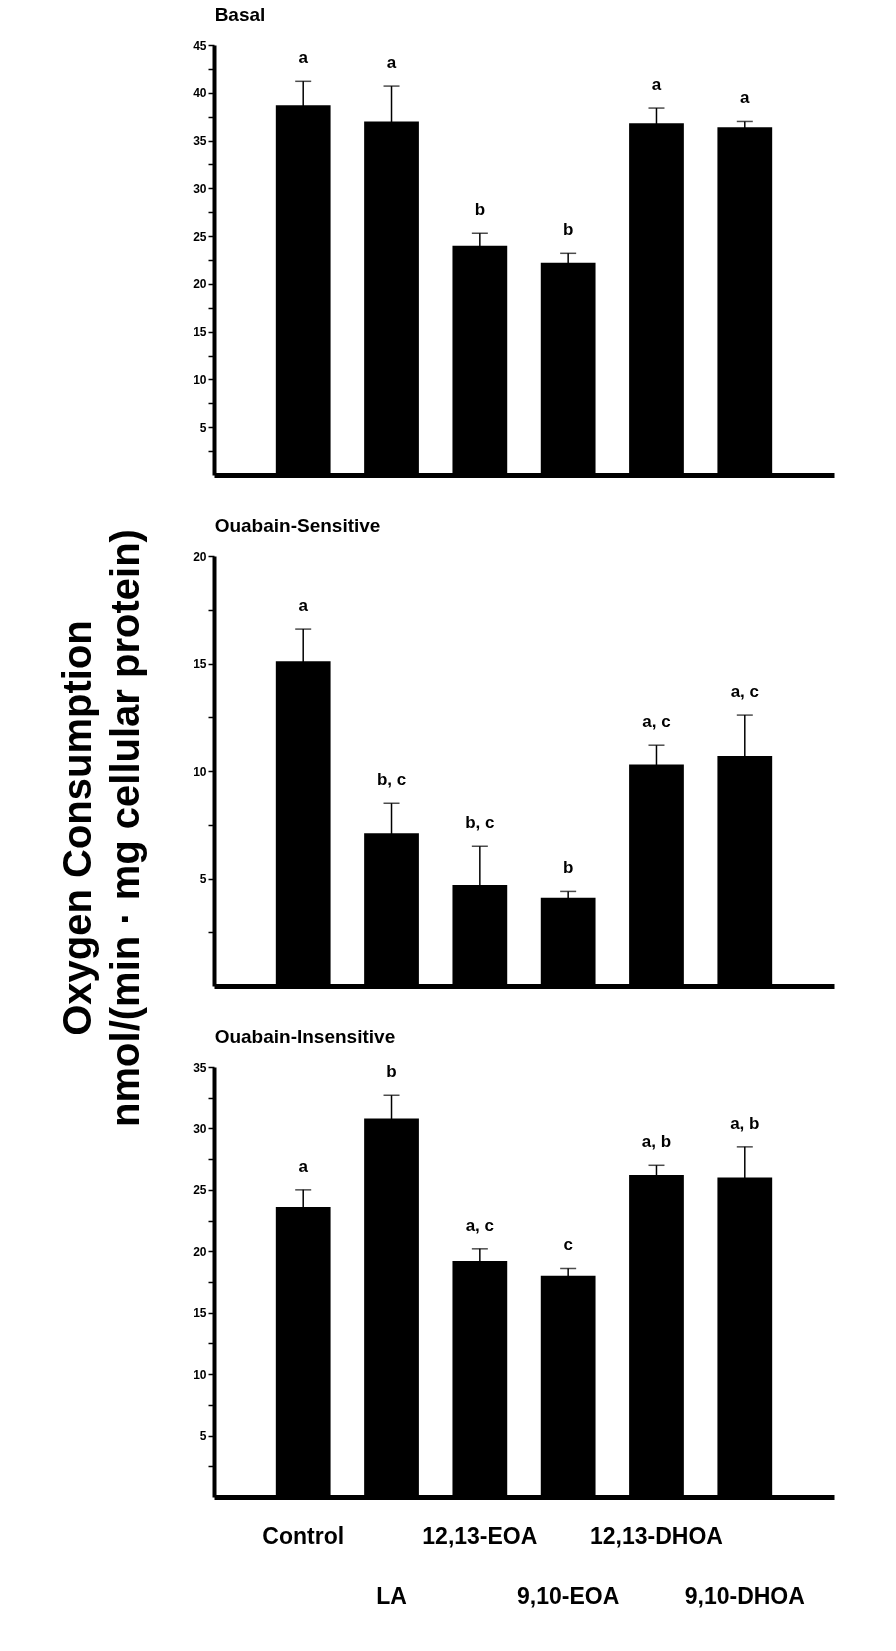 The width and height of the screenshot is (896, 1651). What do you see at coordinates (200, 45) in the screenshot?
I see `y-tick-label: 45` at bounding box center [200, 45].